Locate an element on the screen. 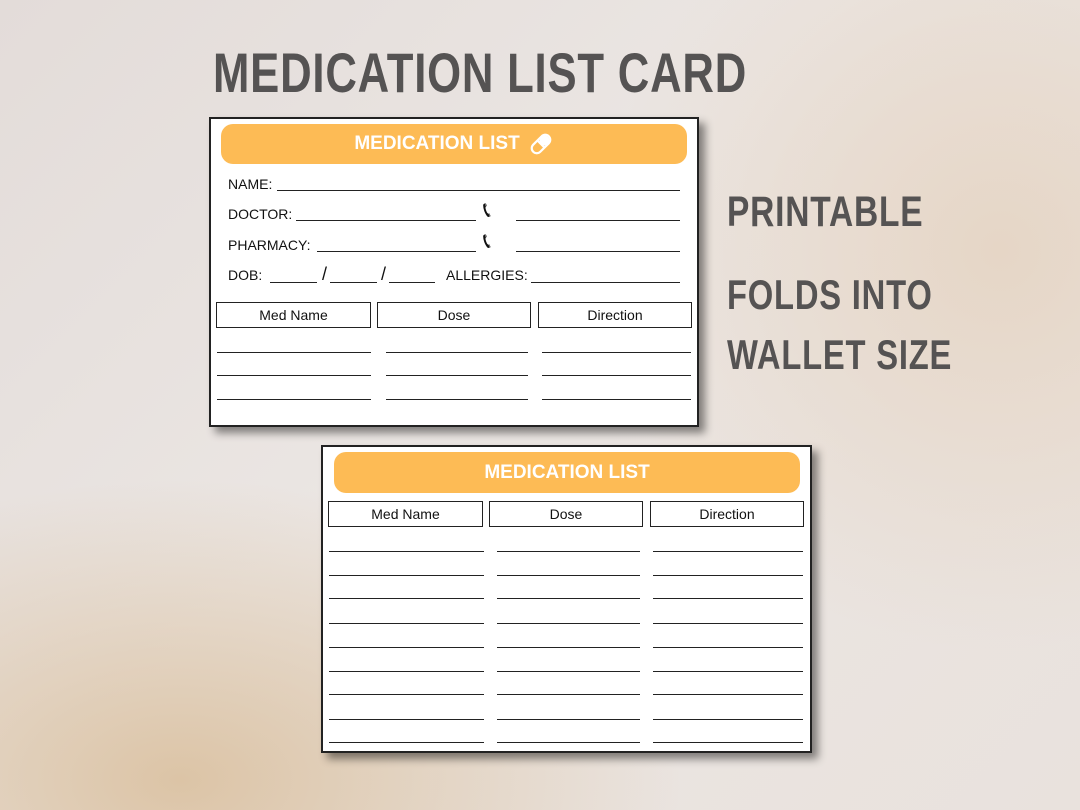 The height and width of the screenshot is (810, 1080). feature-folds: FOLDS INTO is located at coordinates (830, 294).